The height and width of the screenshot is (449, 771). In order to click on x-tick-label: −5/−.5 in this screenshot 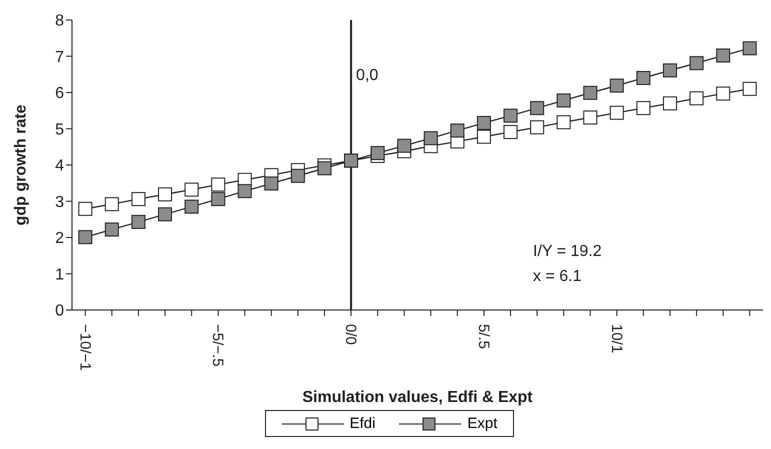, I will do `click(217, 345)`.